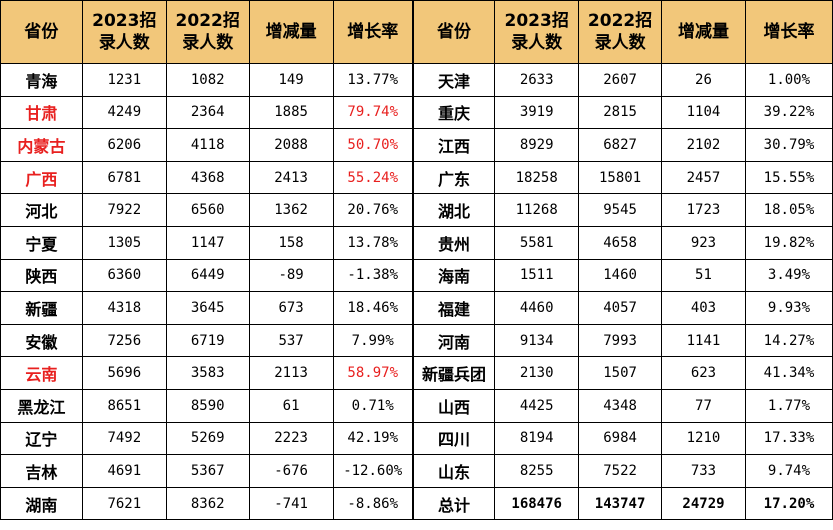 This screenshot has width=833, height=530. I want to click on left-y2023-cell: 5696, so click(124, 373).